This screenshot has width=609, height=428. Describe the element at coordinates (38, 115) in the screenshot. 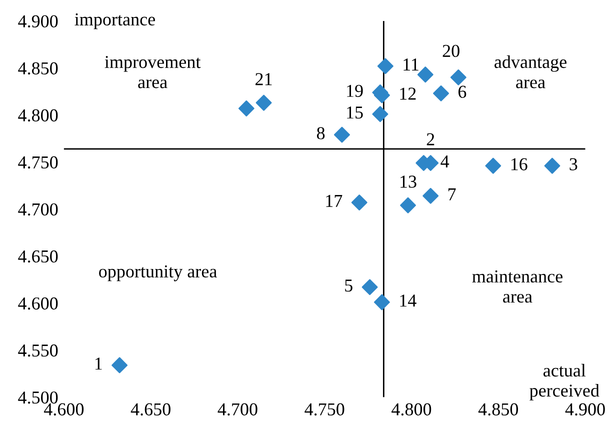

I see `y-tick-label: 4.800` at that location.